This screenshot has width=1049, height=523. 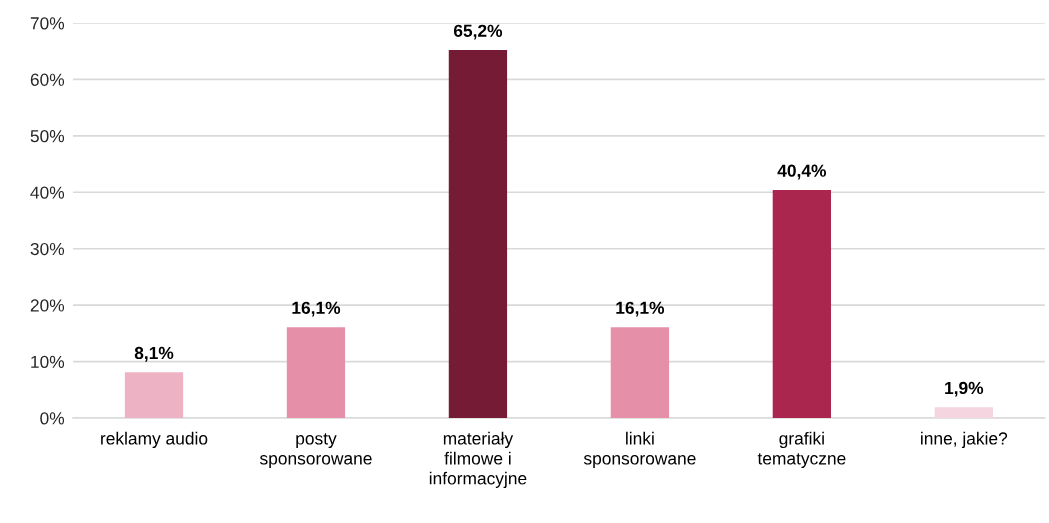 What do you see at coordinates (639, 450) in the screenshot?
I see `x-tick-label: linki sponsorowane` at bounding box center [639, 450].